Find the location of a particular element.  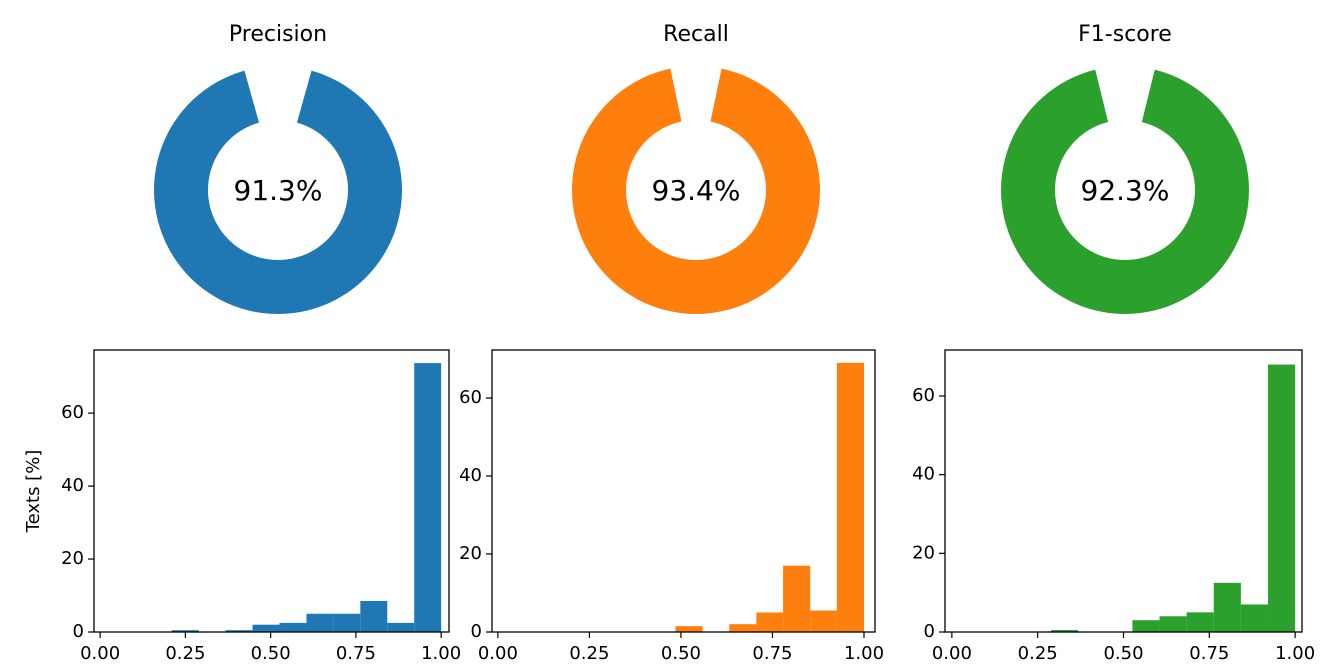

center-label: 91.3% is located at coordinates (278, 190).